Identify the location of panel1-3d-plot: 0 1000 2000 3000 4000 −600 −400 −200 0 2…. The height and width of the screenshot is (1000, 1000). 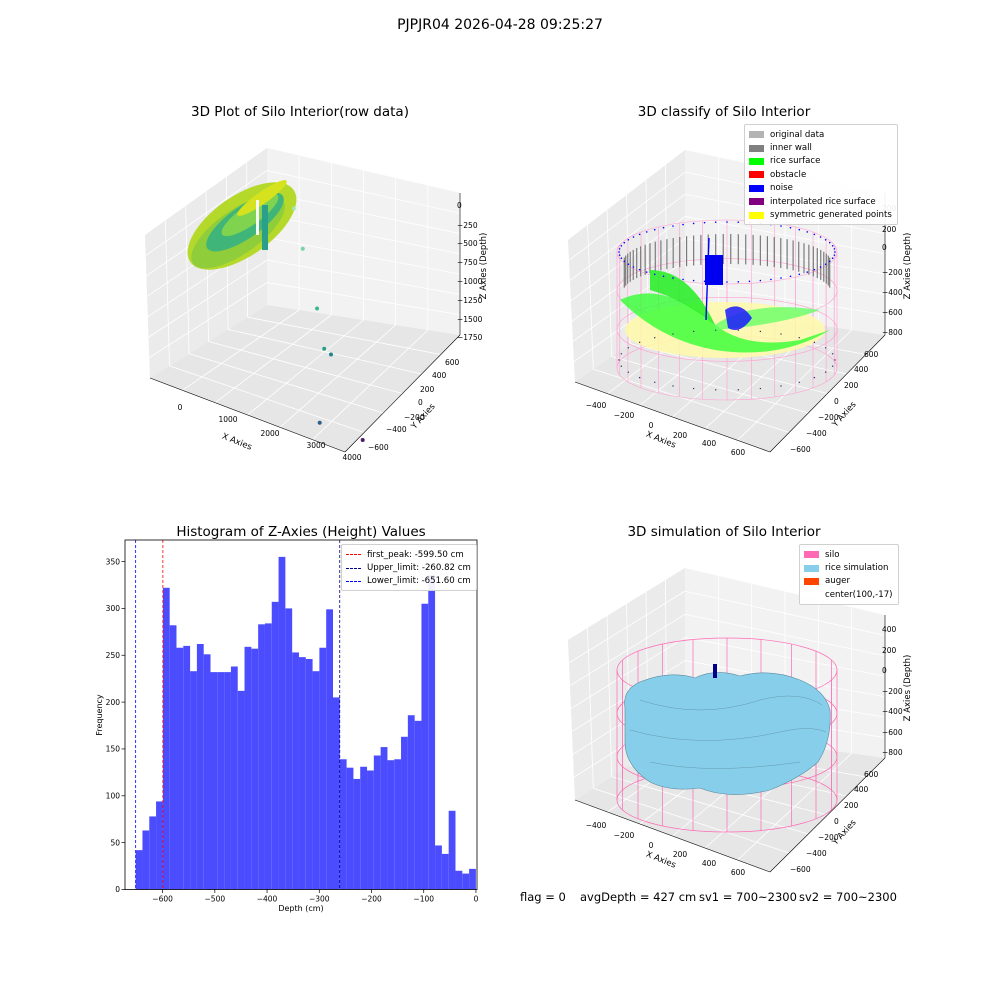
(317, 305).